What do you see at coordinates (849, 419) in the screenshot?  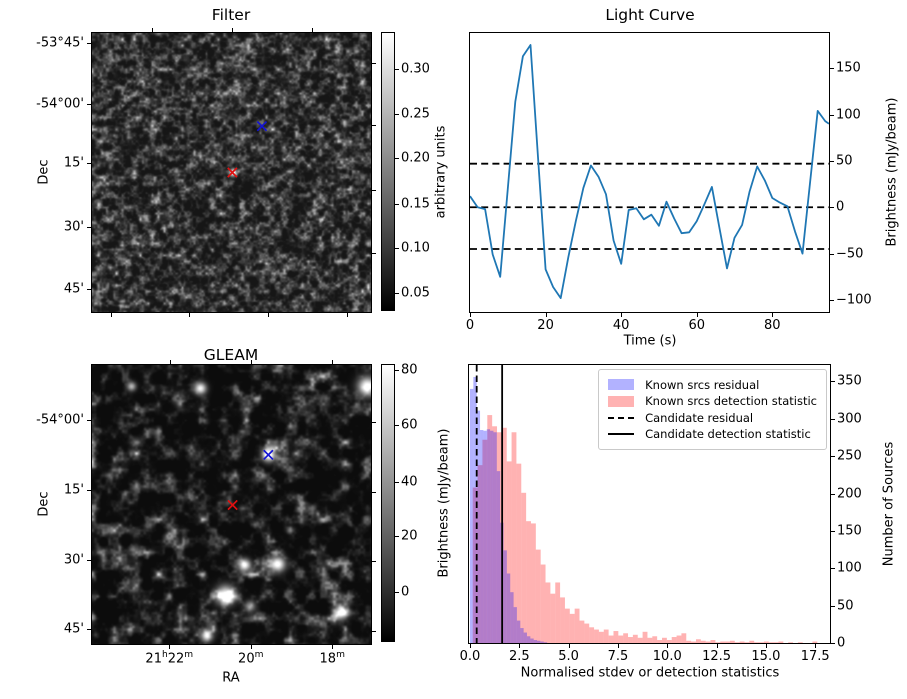 I see `right-tick-label: 300` at bounding box center [849, 419].